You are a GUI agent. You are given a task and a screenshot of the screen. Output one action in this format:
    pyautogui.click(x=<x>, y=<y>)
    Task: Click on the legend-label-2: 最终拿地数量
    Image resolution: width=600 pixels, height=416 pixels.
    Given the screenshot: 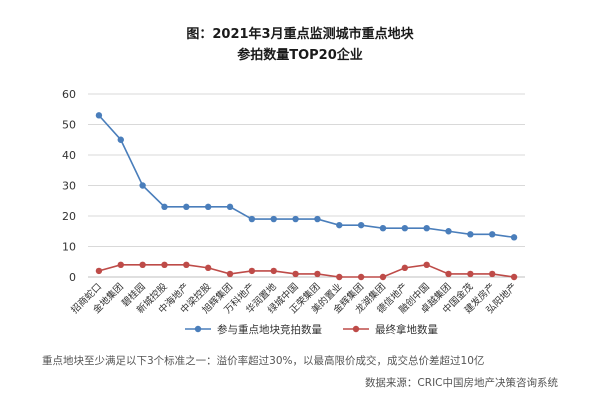 What is the action you would take?
    pyautogui.click(x=406, y=329)
    